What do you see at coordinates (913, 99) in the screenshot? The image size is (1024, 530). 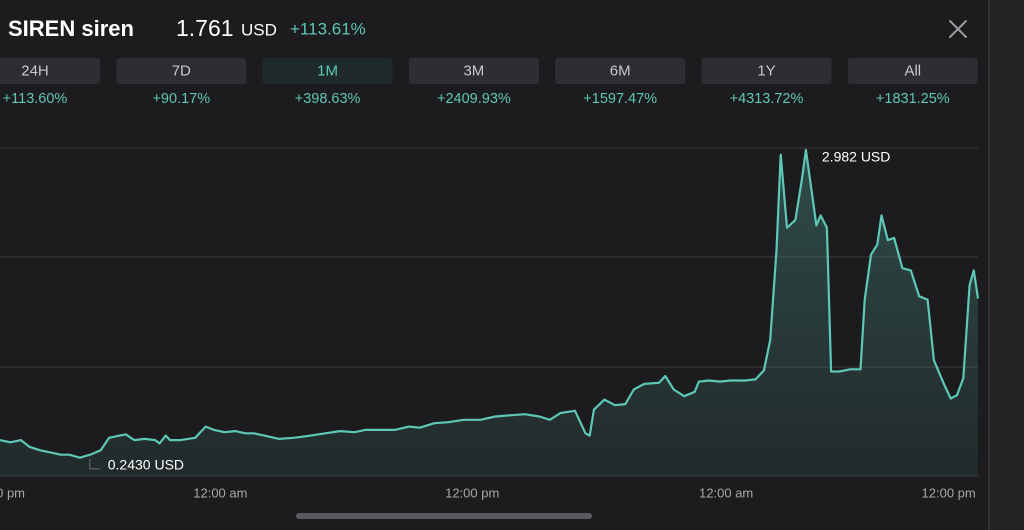 I see `range-change: +1831.25%` at bounding box center [913, 99].